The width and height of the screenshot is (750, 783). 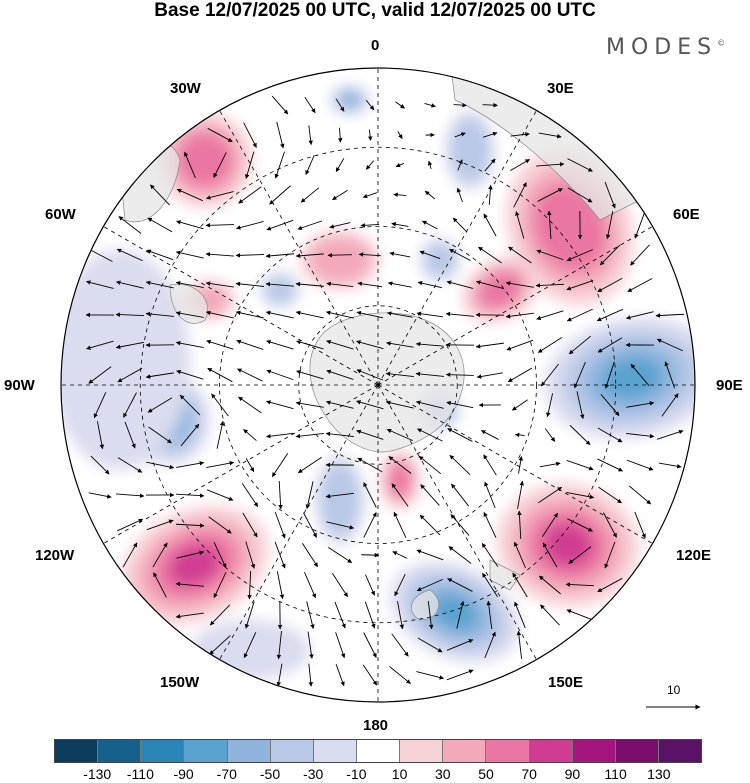 What do you see at coordinates (97, 774) in the screenshot?
I see `colorbar-tick-label: -130` at bounding box center [97, 774].